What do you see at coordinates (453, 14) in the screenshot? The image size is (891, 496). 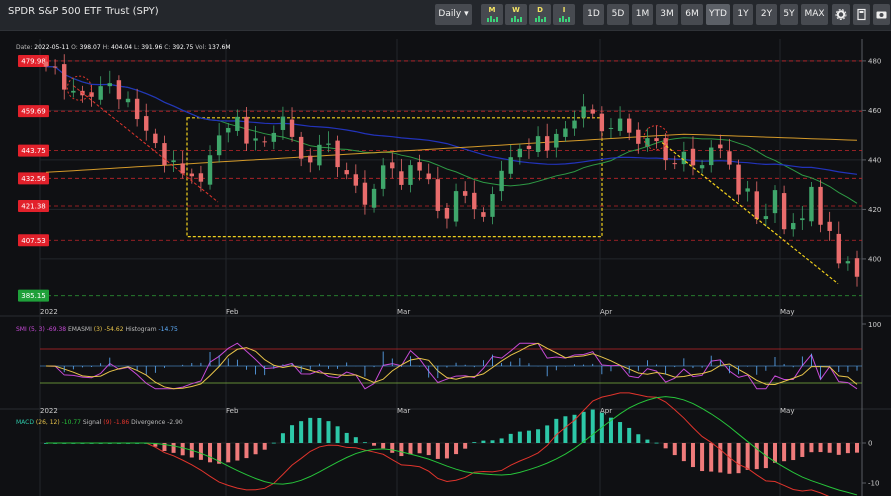 I see `interval-dropdown: Daily ▾` at bounding box center [453, 14].